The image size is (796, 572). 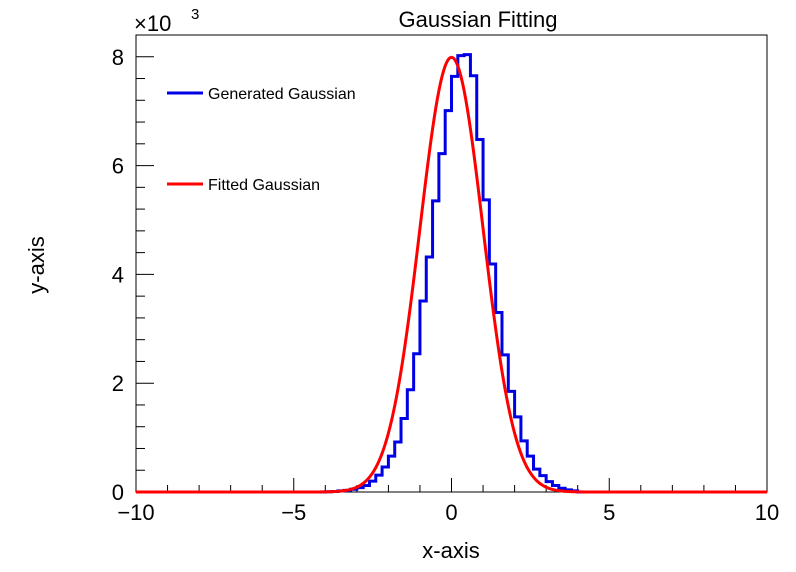 I want to click on y-tick-label: 0, so click(x=118, y=492).